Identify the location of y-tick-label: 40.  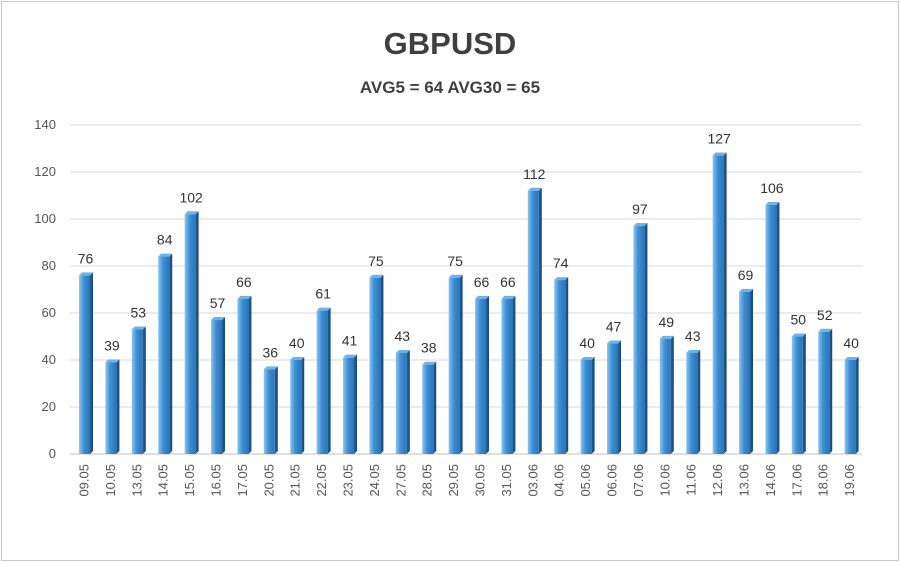
(49, 359).